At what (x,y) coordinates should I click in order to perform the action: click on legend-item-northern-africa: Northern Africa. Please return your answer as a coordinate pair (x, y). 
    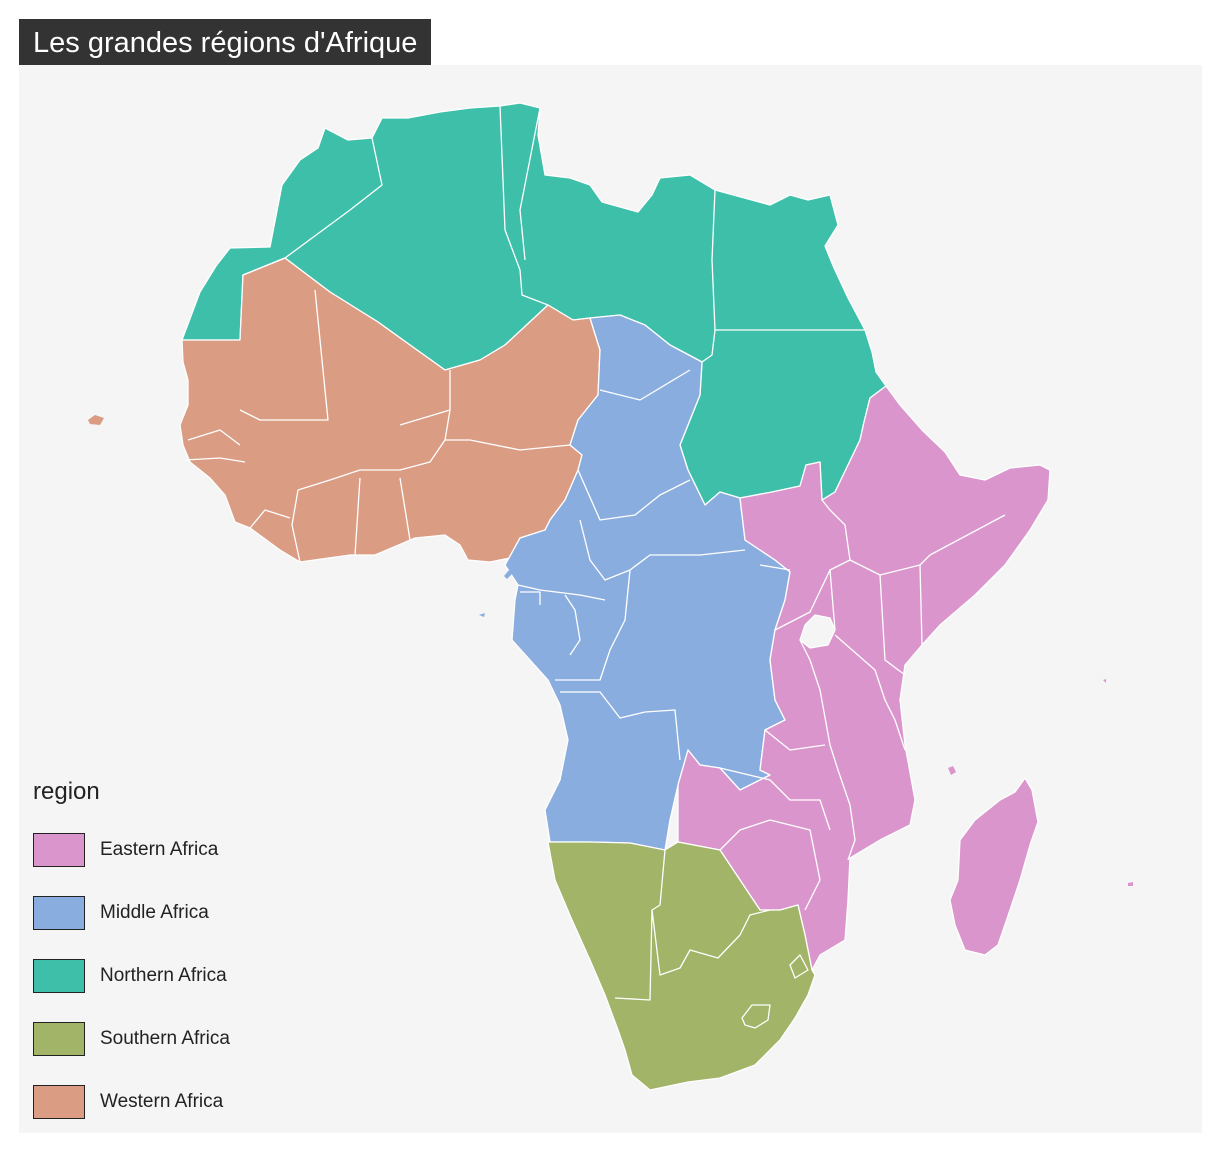
    Looking at the image, I should click on (131, 975).